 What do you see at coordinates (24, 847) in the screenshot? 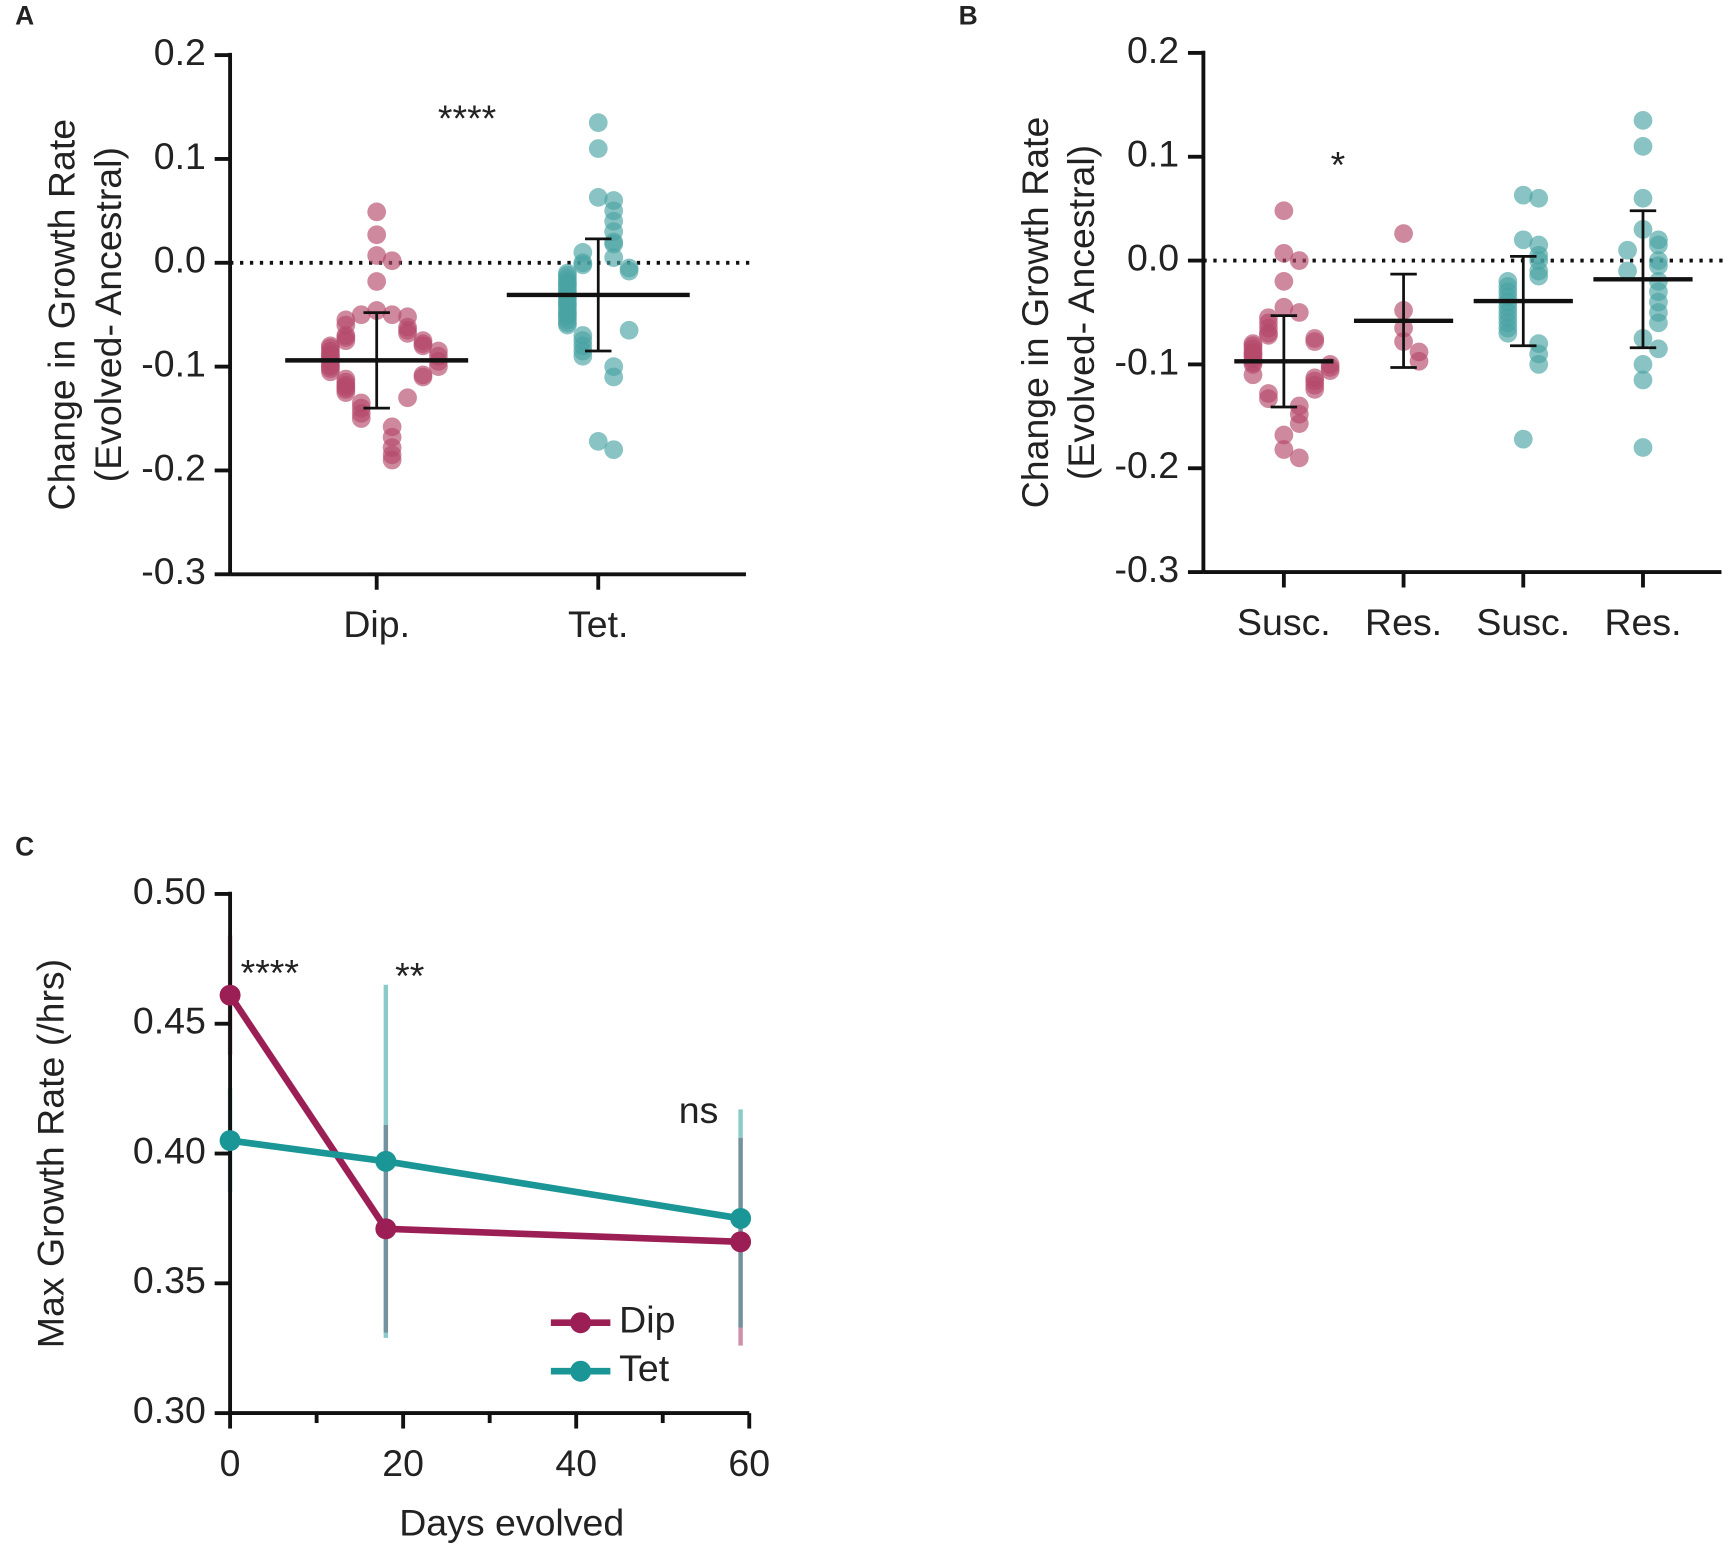
I see `panel-label: C` at bounding box center [24, 847].